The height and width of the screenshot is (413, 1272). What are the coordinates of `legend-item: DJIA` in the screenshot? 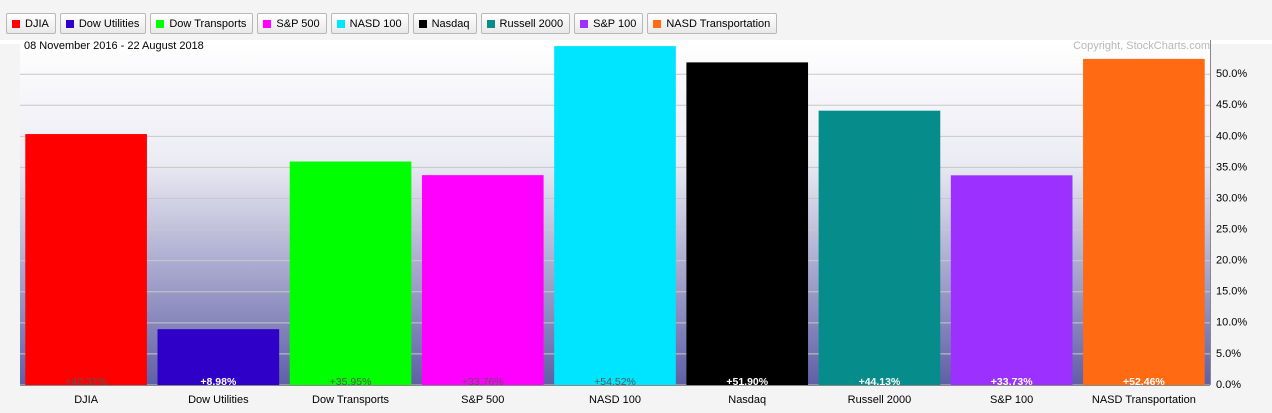 It's located at (31, 23).